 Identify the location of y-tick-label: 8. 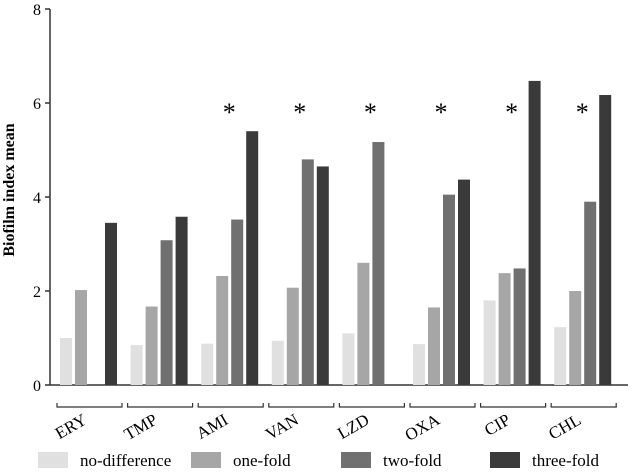
(37, 10).